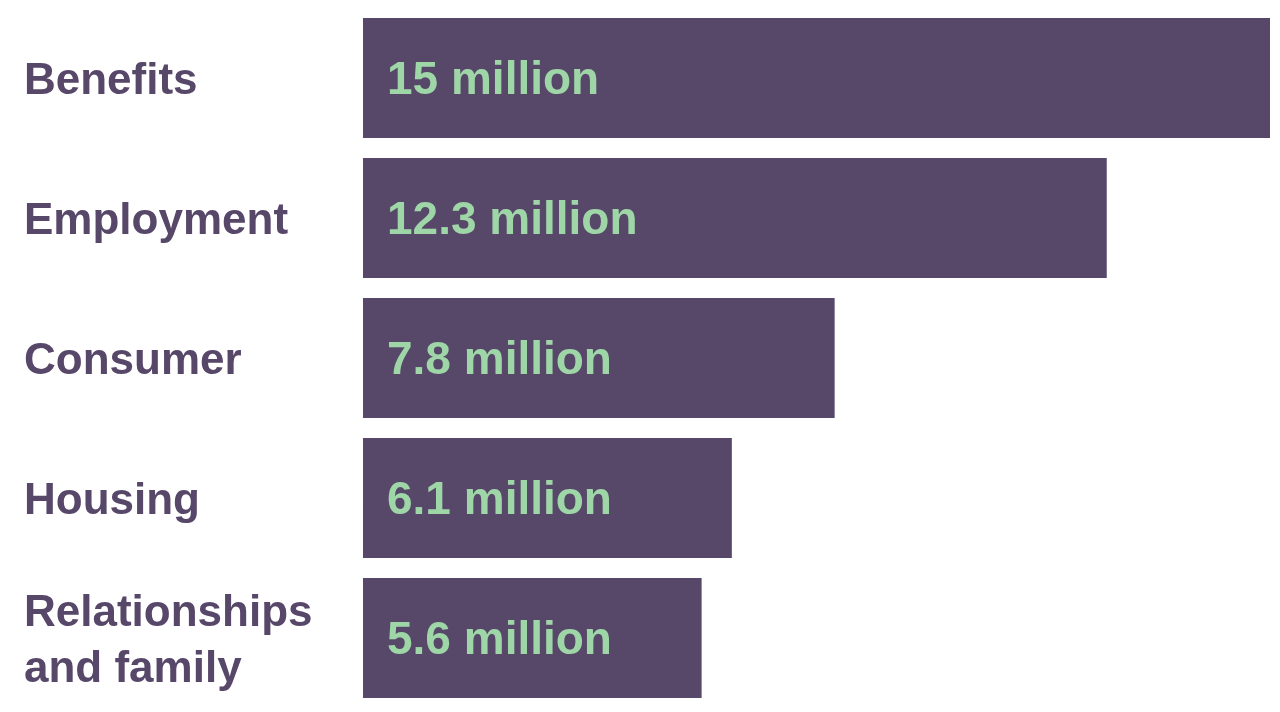  I want to click on y-tick-label: Housing, so click(112, 498).